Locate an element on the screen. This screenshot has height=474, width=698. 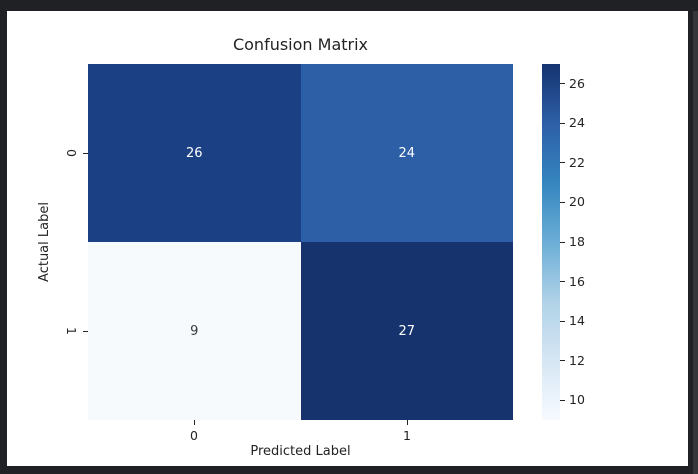
colorbar-tick-label: 24 is located at coordinates (577, 123).